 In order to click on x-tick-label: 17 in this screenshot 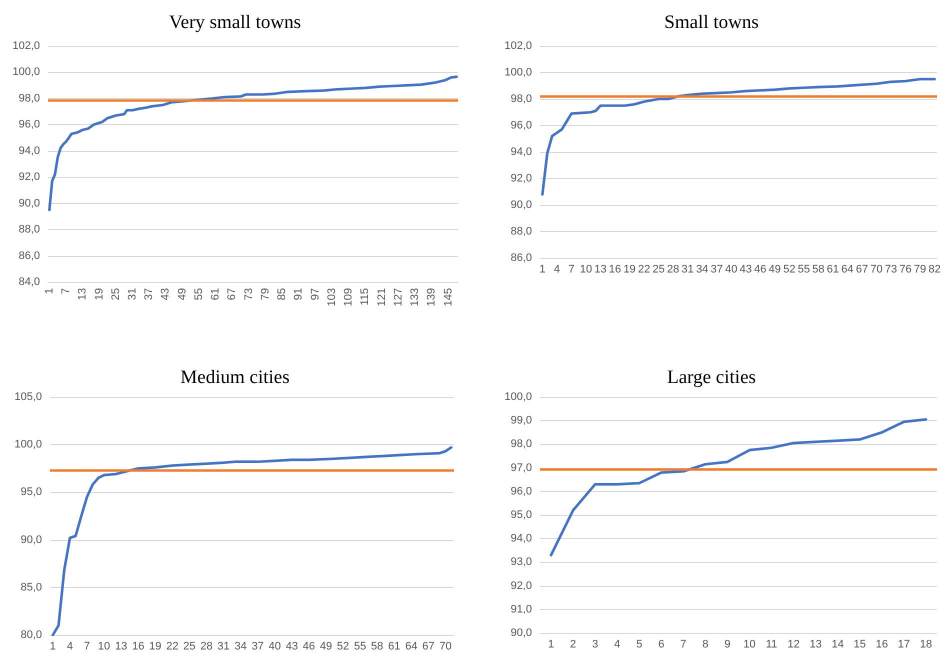, I will do `click(904, 644)`.